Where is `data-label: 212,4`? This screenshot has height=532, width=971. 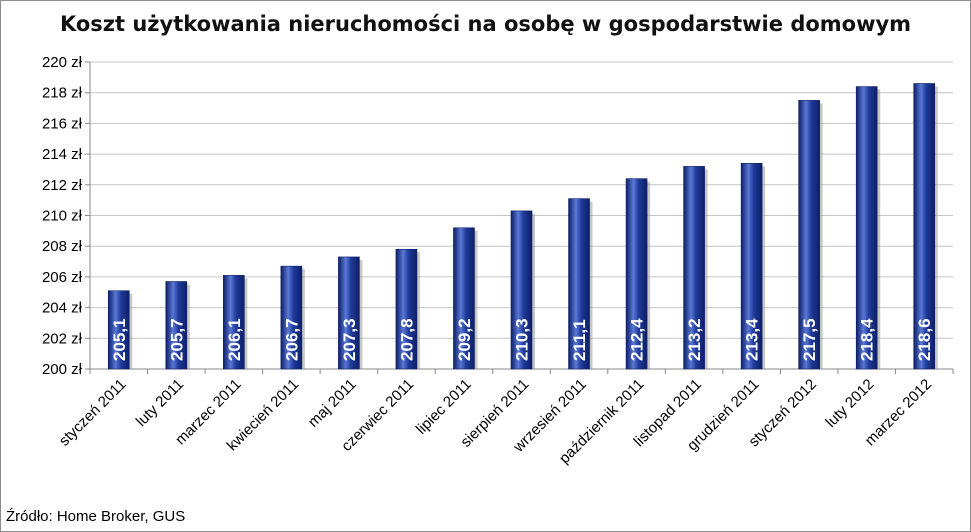 data-label: 212,4 is located at coordinates (637, 339).